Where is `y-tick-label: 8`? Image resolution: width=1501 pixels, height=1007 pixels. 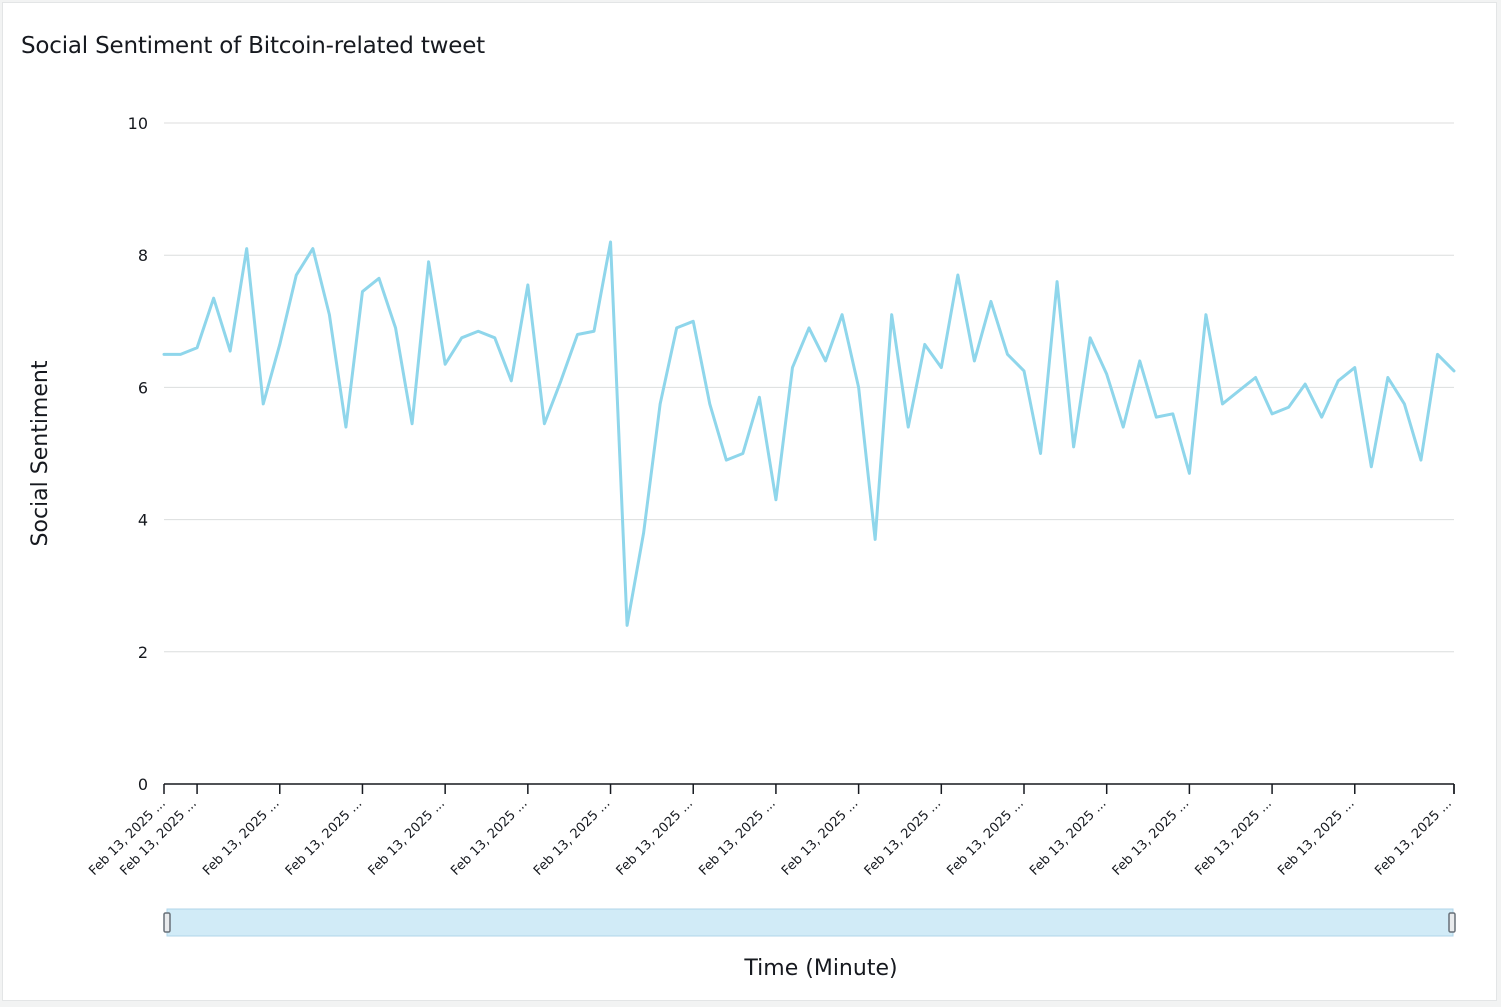 y-tick-label: 8 is located at coordinates (143, 255).